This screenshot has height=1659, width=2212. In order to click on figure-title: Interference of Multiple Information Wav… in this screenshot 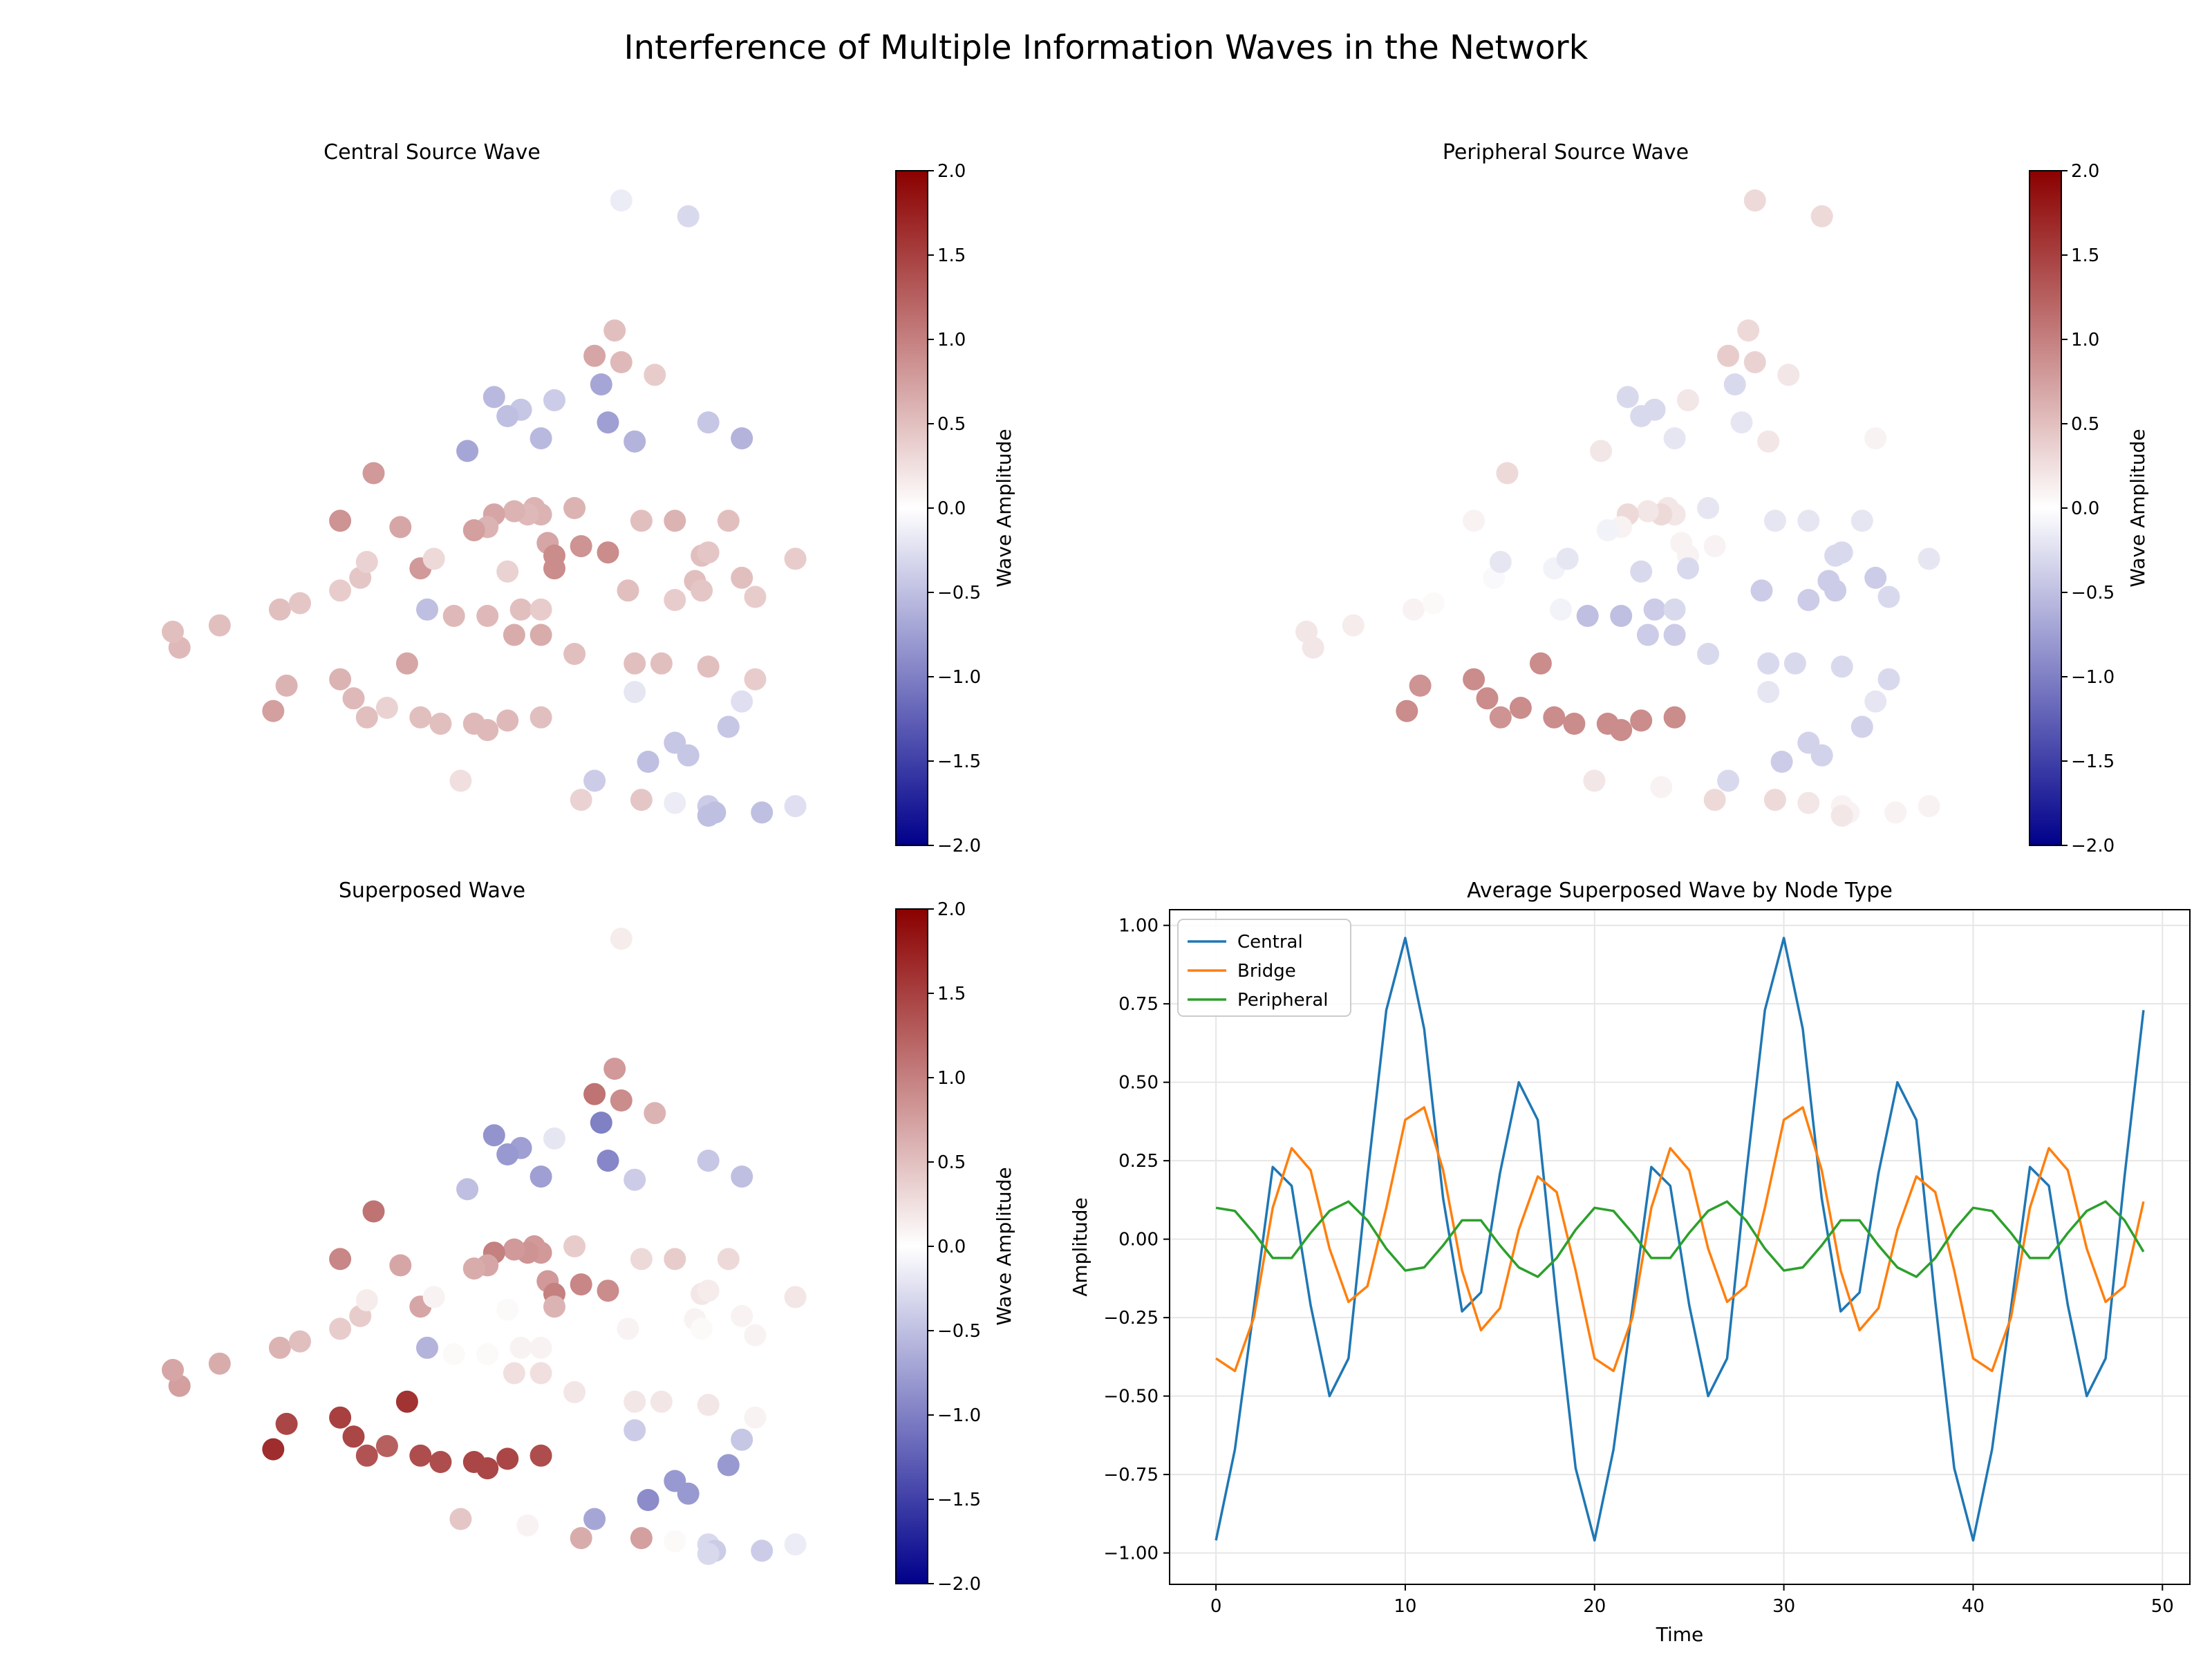, I will do `click(1106, 48)`.